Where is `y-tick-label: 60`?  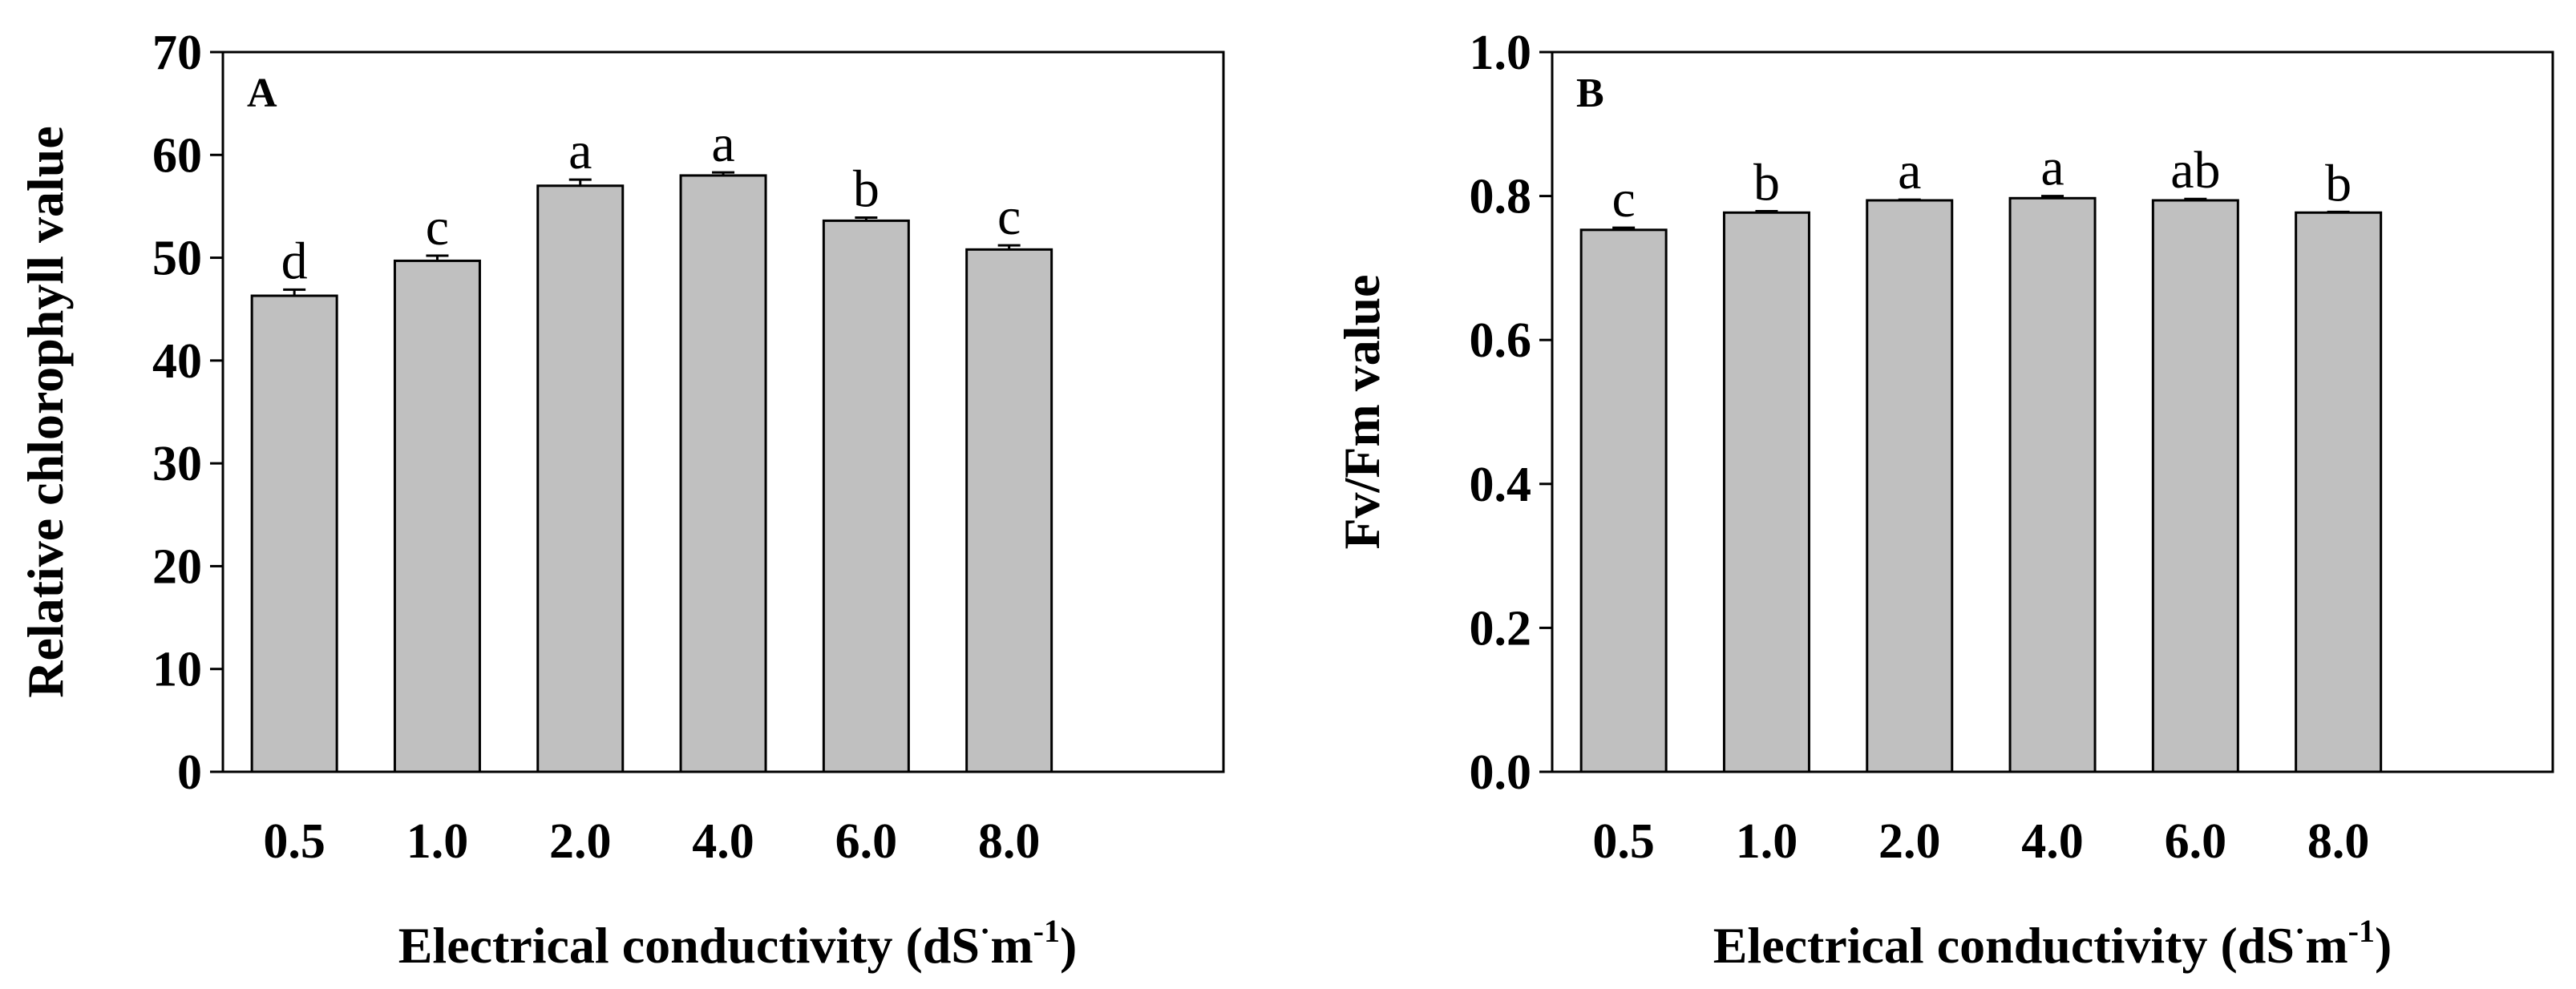
y-tick-label: 60 is located at coordinates (177, 155).